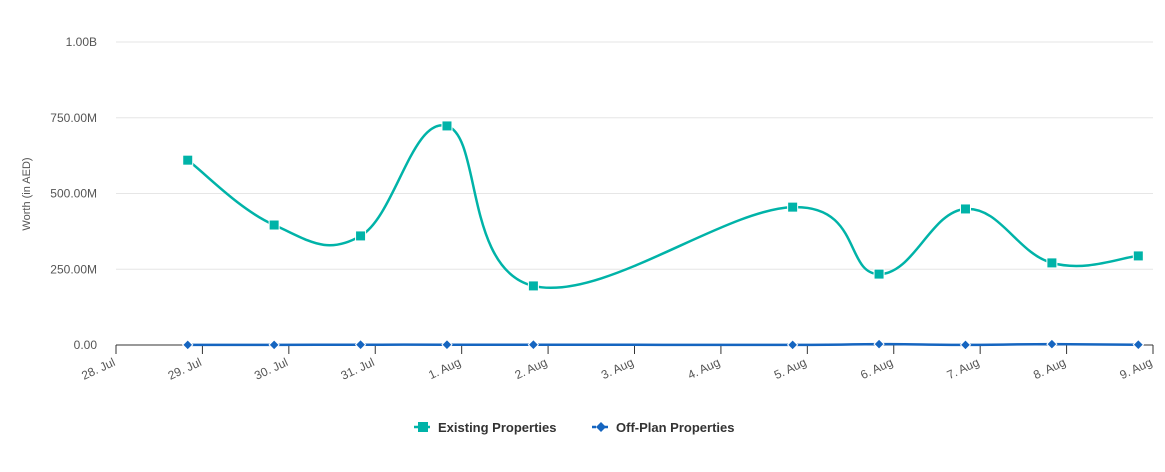 The image size is (1165, 472). Describe the element at coordinates (531, 368) in the screenshot. I see `x-tick-label: 2. Aug` at that location.